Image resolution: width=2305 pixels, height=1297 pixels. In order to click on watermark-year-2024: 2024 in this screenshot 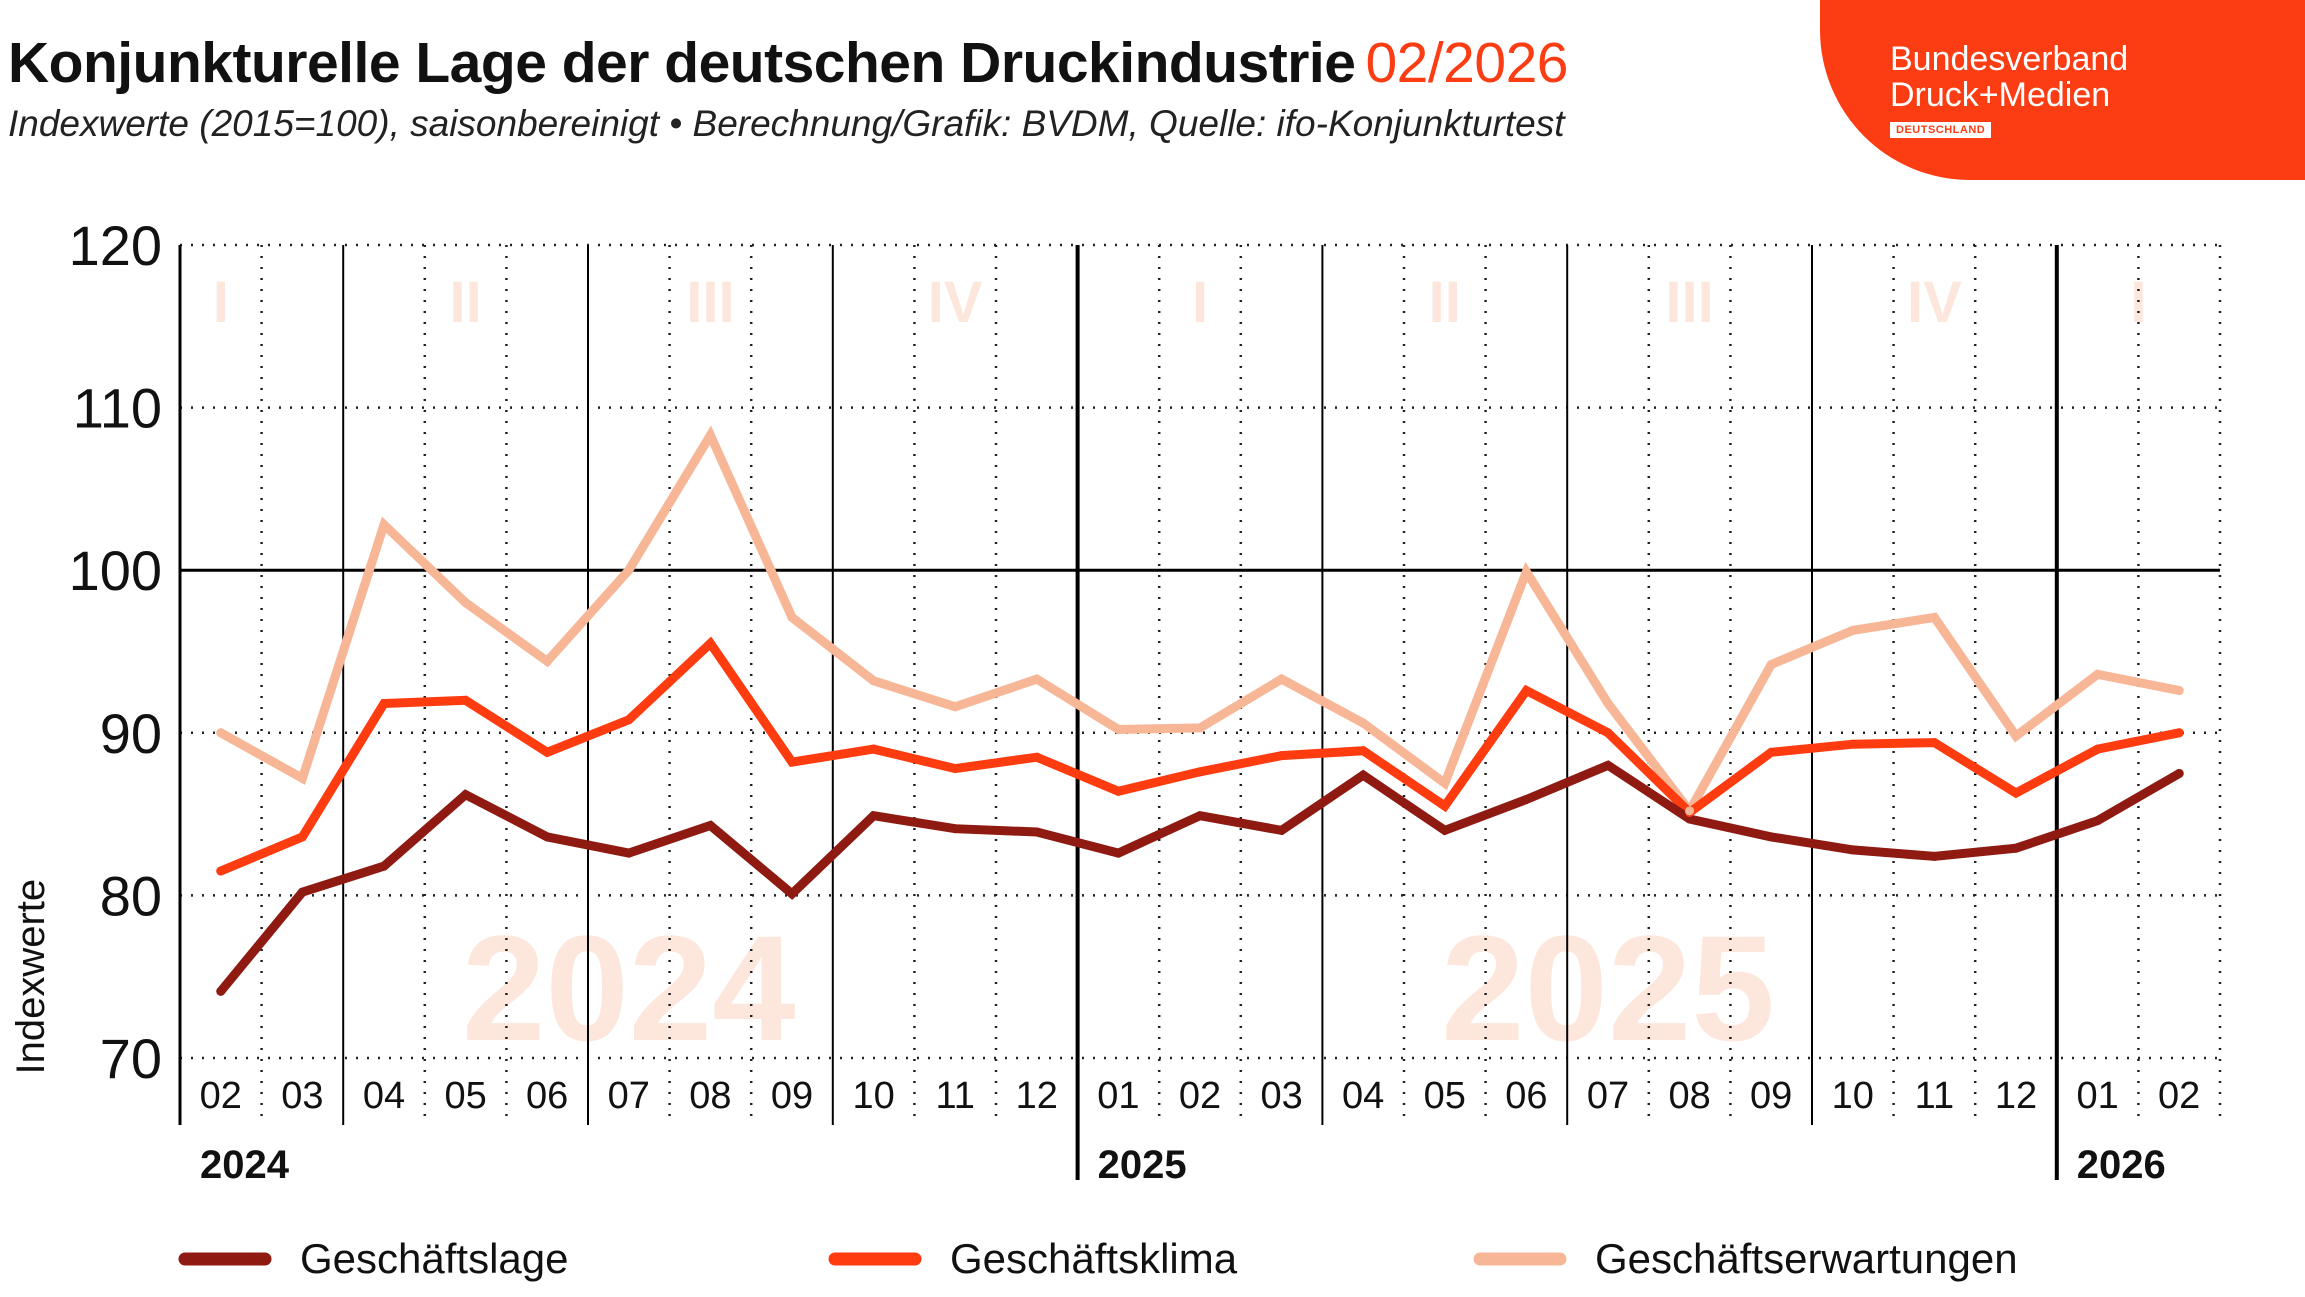, I will do `click(629, 988)`.